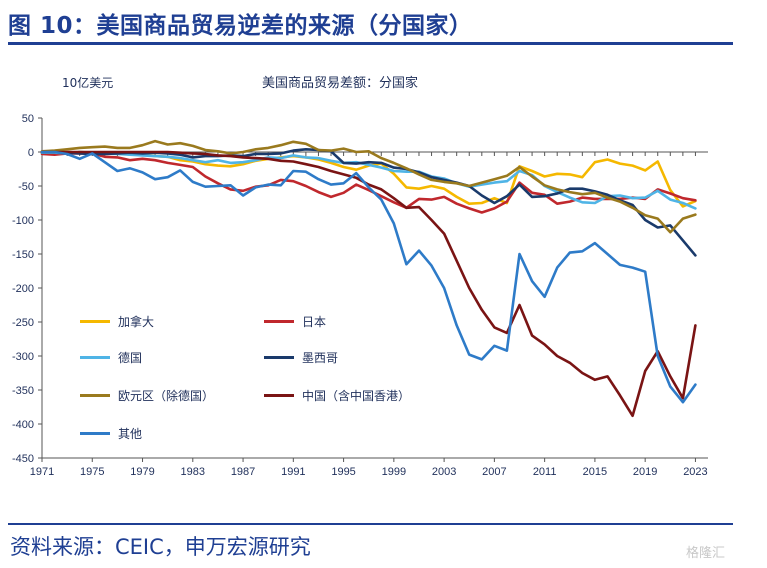  Describe the element at coordinates (370, 524) in the screenshot. I see `footer-rule` at that location.